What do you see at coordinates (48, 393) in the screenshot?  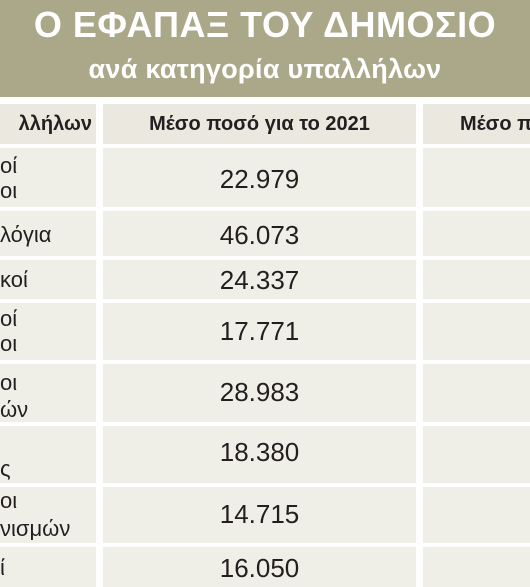 I see `table-row-label: οι ών` at bounding box center [48, 393].